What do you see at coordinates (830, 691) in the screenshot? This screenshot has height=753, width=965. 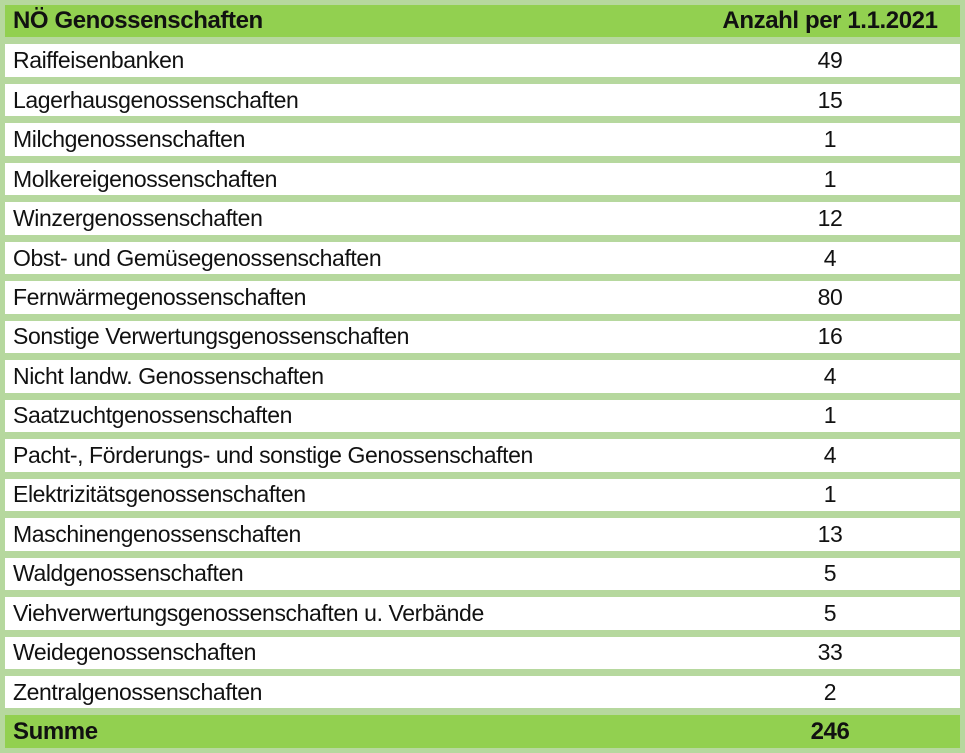 I see `row-value: 2` at bounding box center [830, 691].